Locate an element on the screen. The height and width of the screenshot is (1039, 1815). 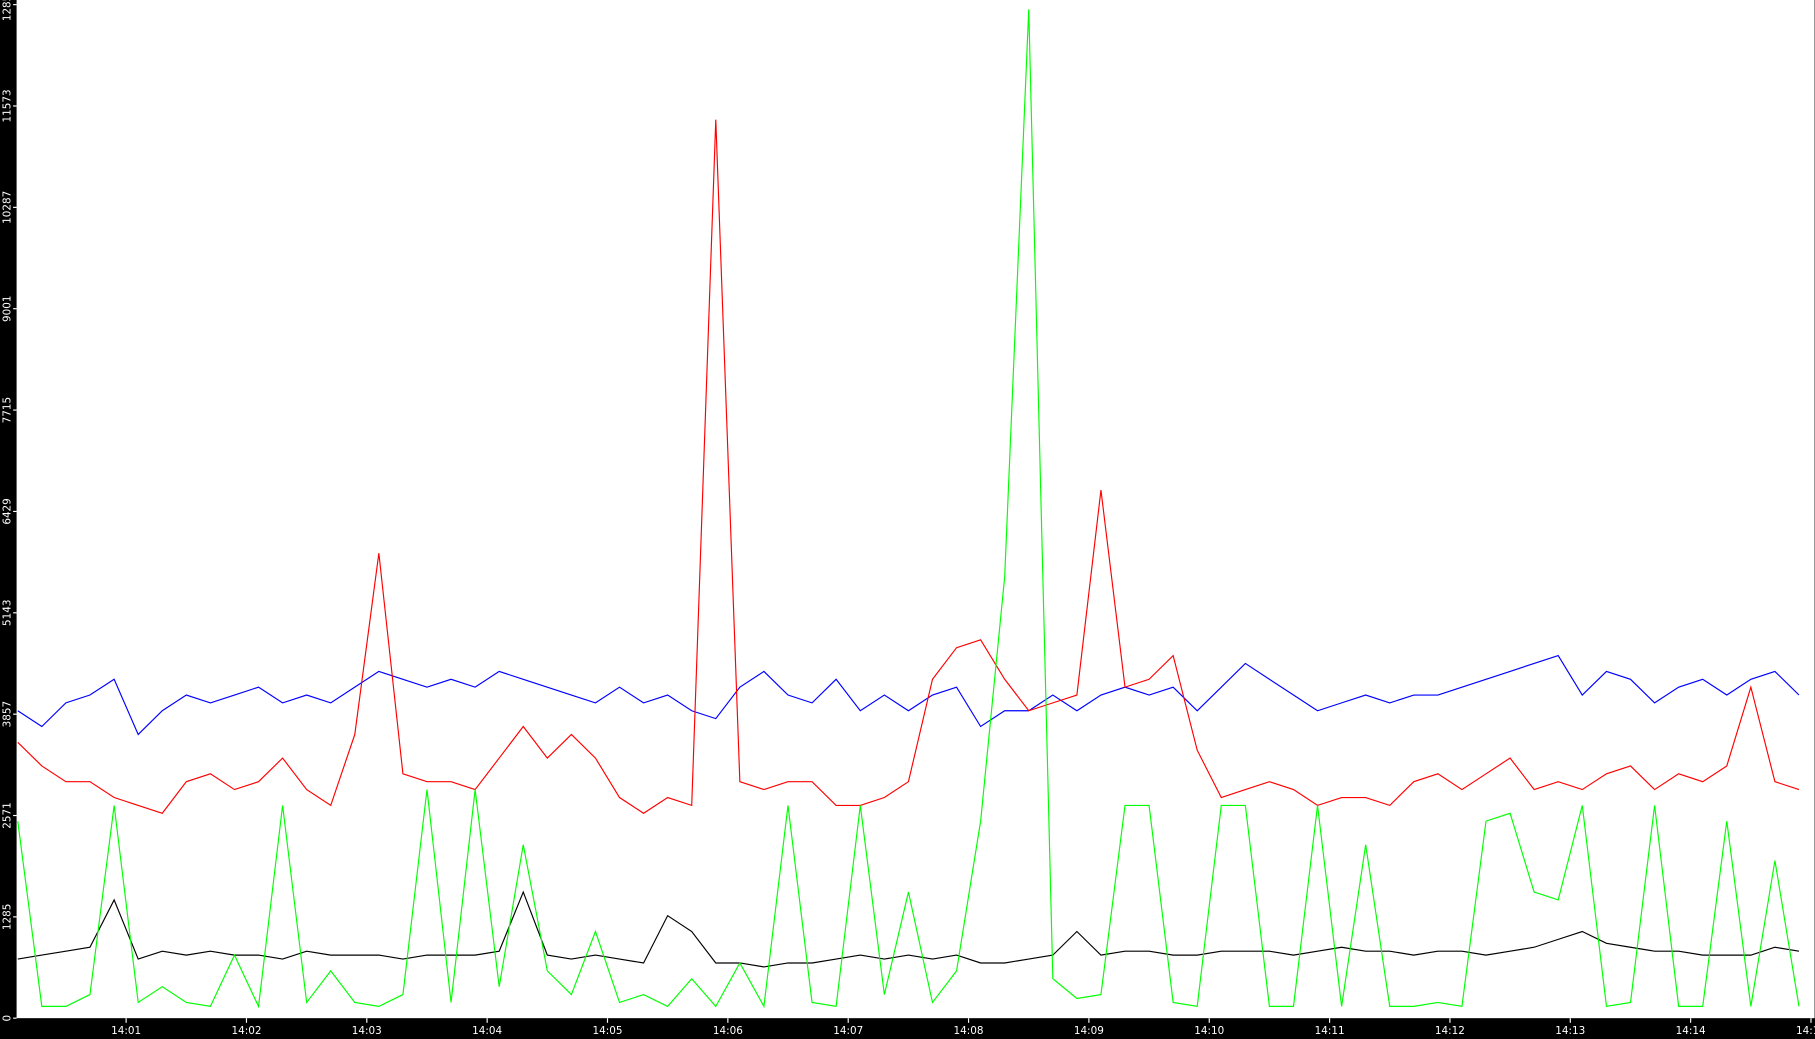
y-tick-label: 10287 is located at coordinates (7, 207).